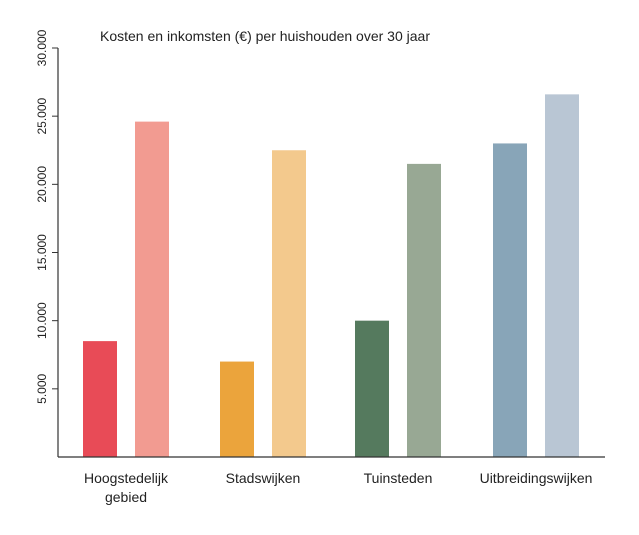 The height and width of the screenshot is (535, 639). I want to click on x-category-label: Uitbreidingswijken, so click(536, 478).